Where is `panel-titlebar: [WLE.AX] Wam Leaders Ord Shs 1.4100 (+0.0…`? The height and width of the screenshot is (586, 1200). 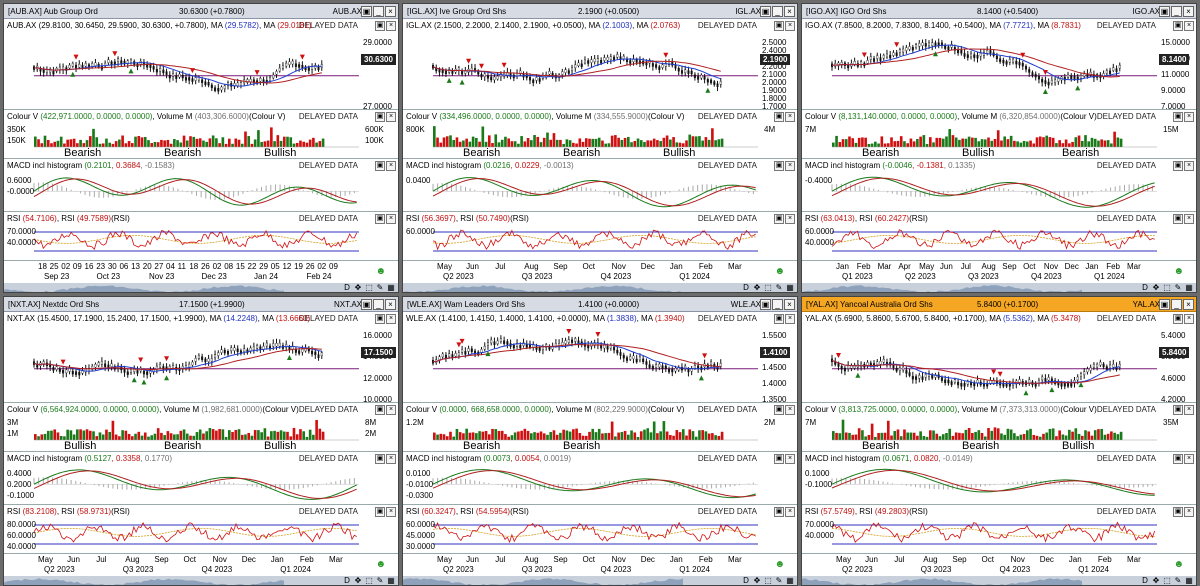
panel-titlebar: [WLE.AX] Wam Leaders Ord Shs 1.4100 (+0.0… is located at coordinates (600, 304).